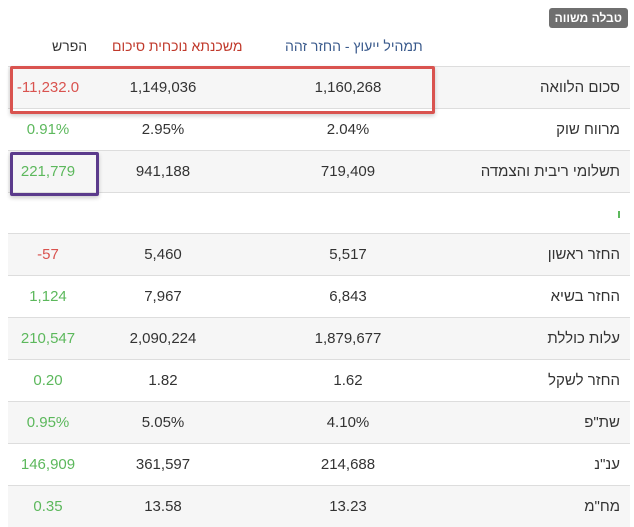  I want to click on current-cell: 5.05%, so click(163, 423).